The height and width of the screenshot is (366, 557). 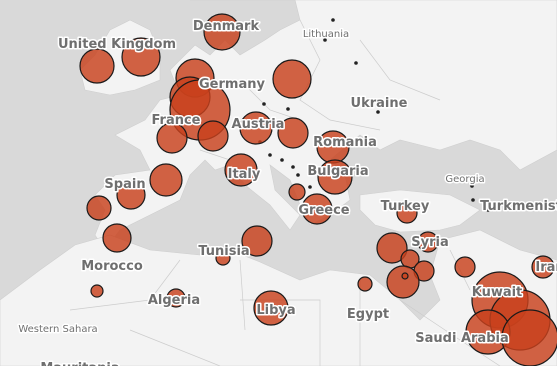 I want to click on country-label: Mauritania, so click(x=79, y=363).